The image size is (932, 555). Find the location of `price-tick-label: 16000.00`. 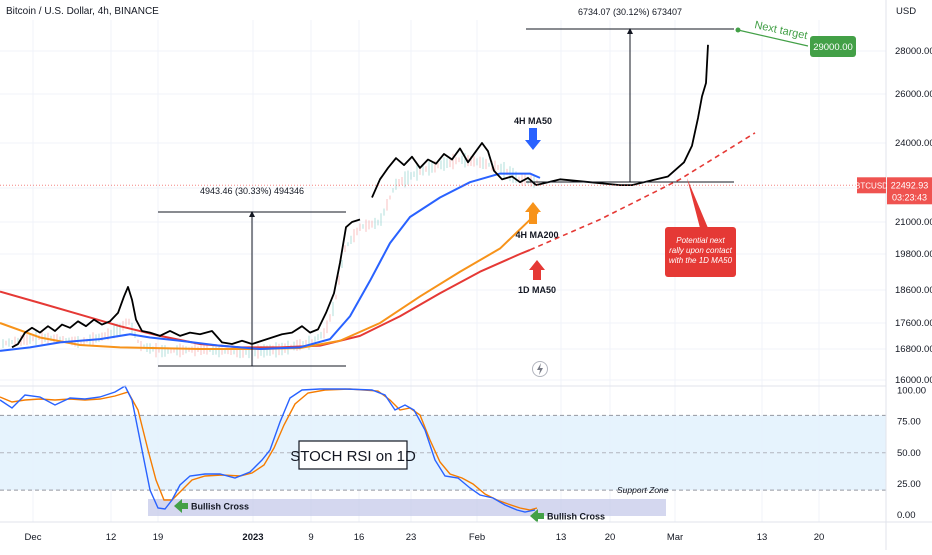

price-tick-label: 16000.00 is located at coordinates (913, 380).